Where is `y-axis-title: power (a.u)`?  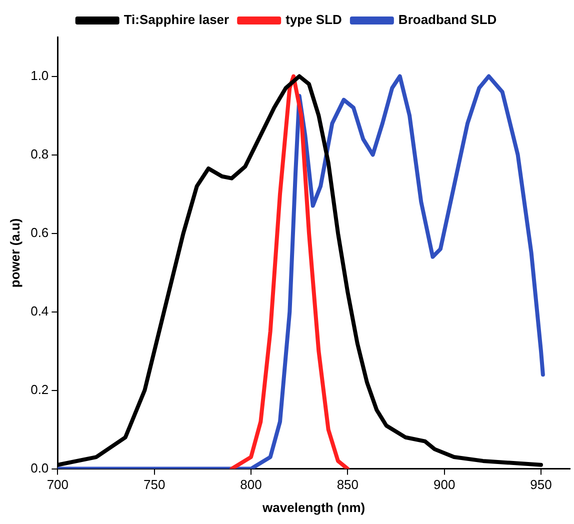 y-axis-title: power (a.u) is located at coordinates (14, 253).